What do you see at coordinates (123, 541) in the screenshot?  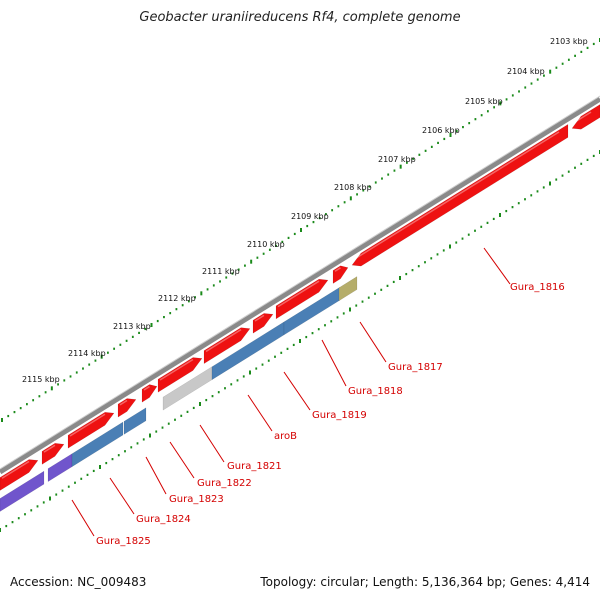 I see `gene-label: Gura_1825` at bounding box center [123, 541].